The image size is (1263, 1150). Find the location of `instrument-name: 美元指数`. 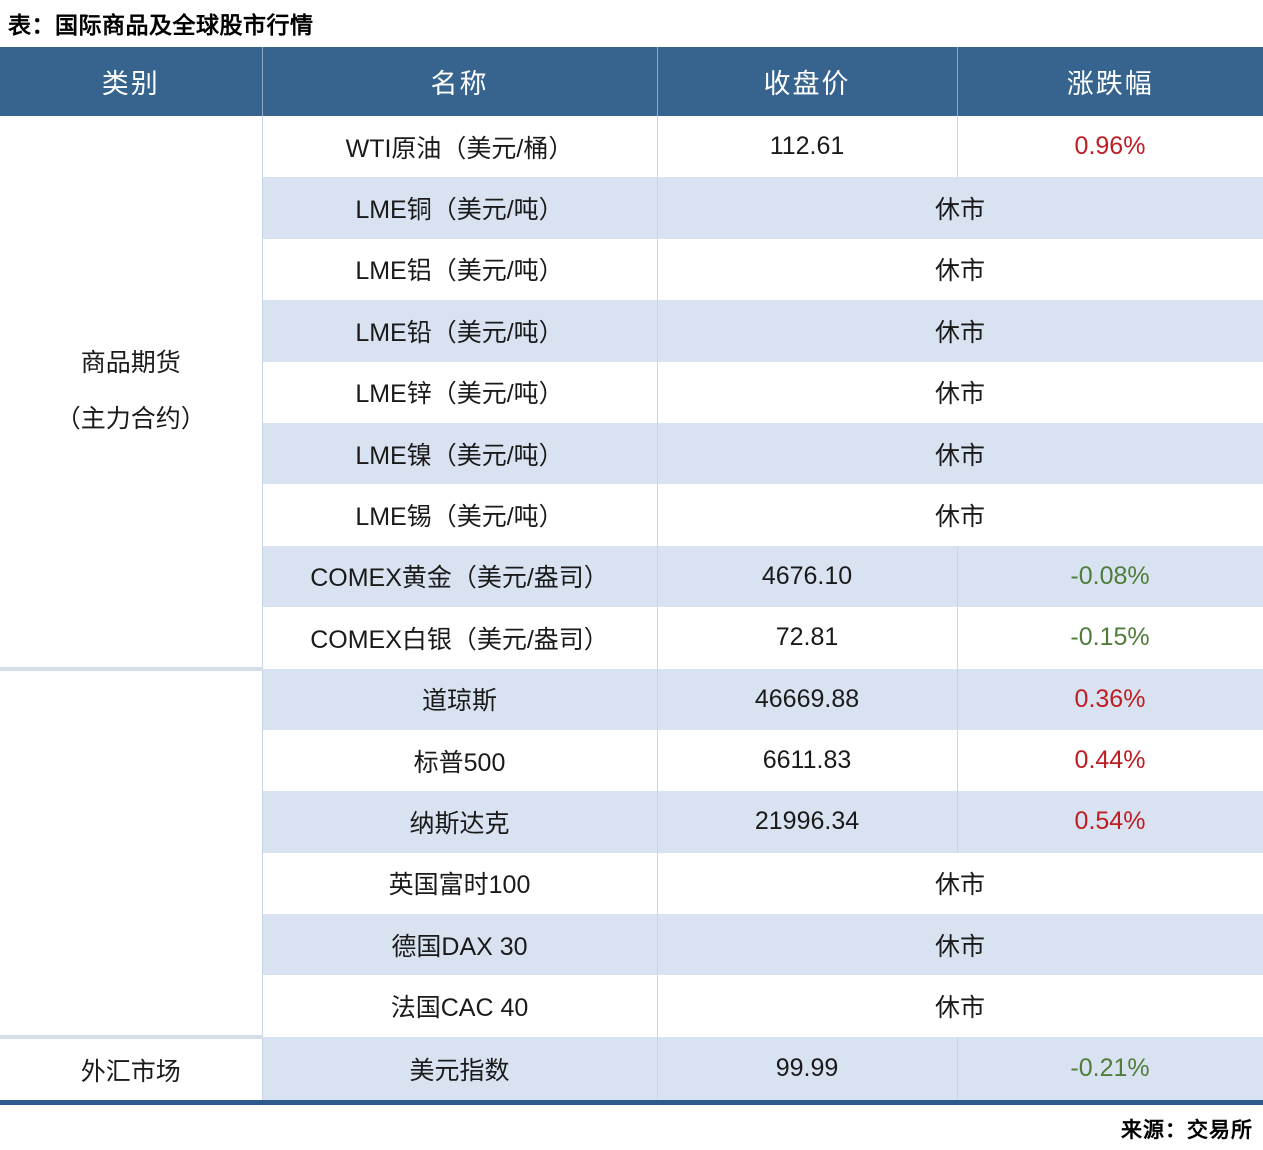

instrument-name: 美元指数 is located at coordinates (460, 1069).